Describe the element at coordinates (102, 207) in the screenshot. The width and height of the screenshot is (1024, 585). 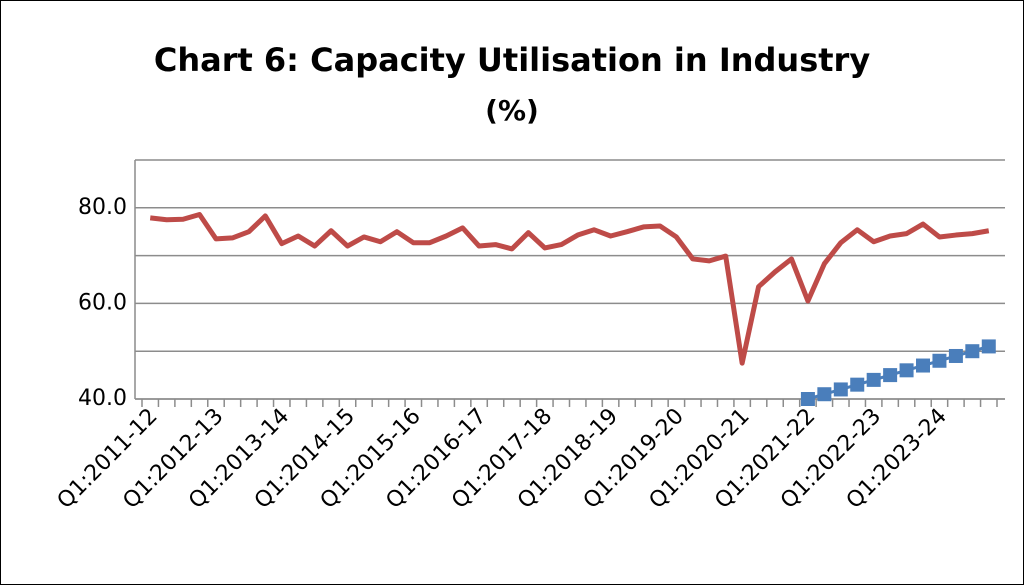
I see `y-tick-label: 80.0` at that location.